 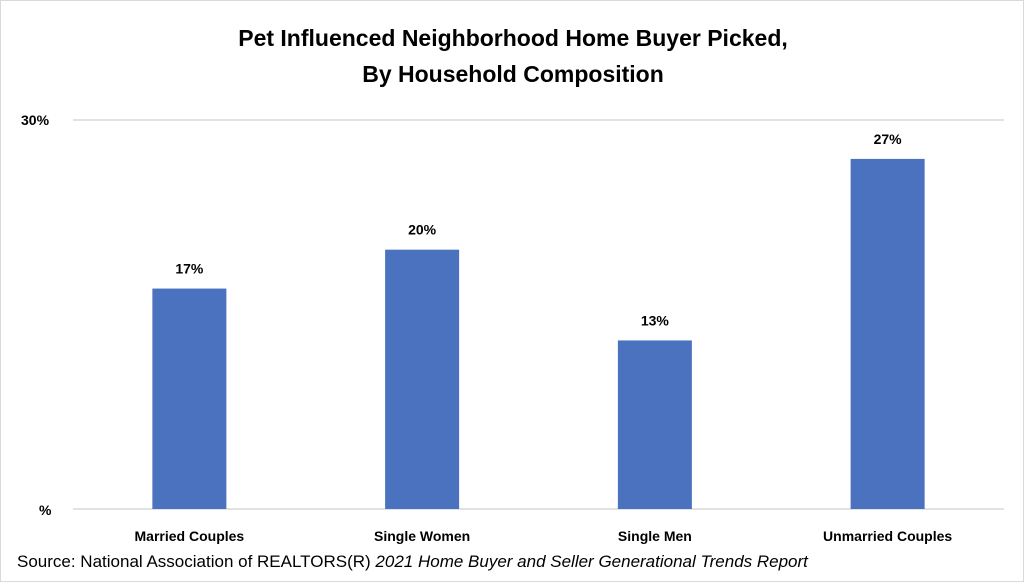 What do you see at coordinates (422, 379) in the screenshot?
I see `bar-single-women` at bounding box center [422, 379].